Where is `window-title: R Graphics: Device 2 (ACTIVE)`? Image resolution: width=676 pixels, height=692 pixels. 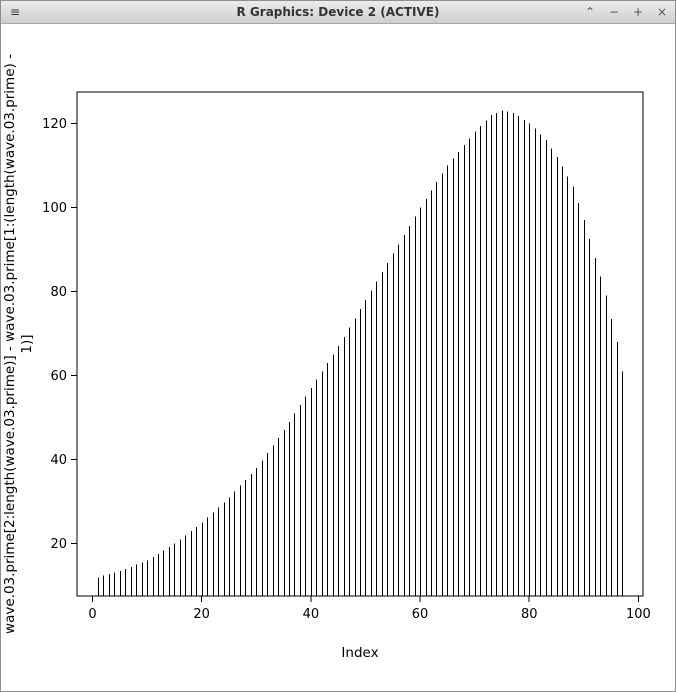
window-title: R Graphics: Device 2 (ACTIVE) is located at coordinates (338, 12).